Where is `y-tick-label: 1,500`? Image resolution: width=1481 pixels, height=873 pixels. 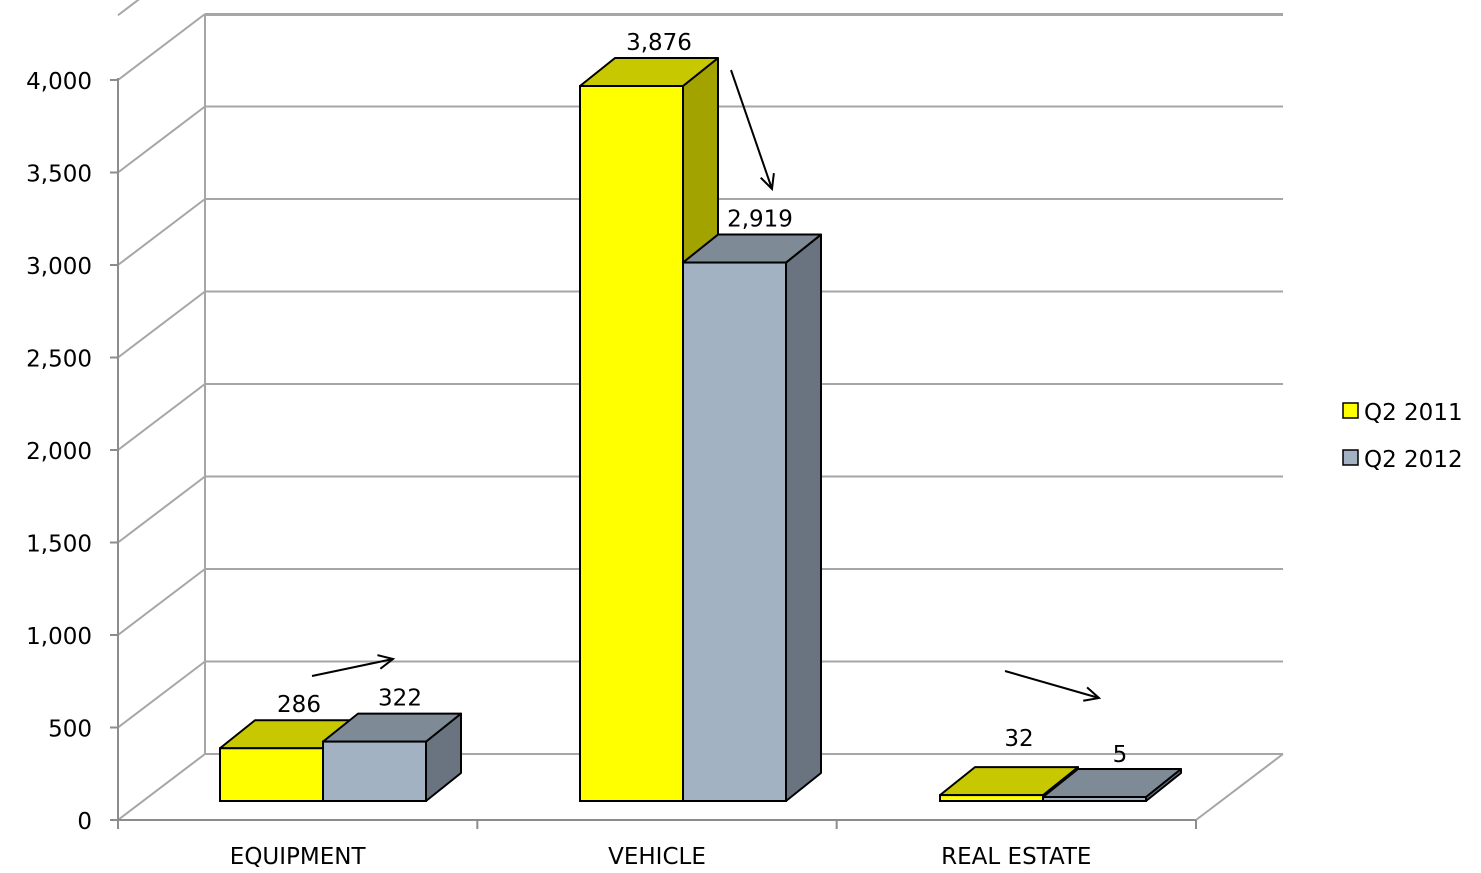 y-tick-label: 1,500 is located at coordinates (59, 545).